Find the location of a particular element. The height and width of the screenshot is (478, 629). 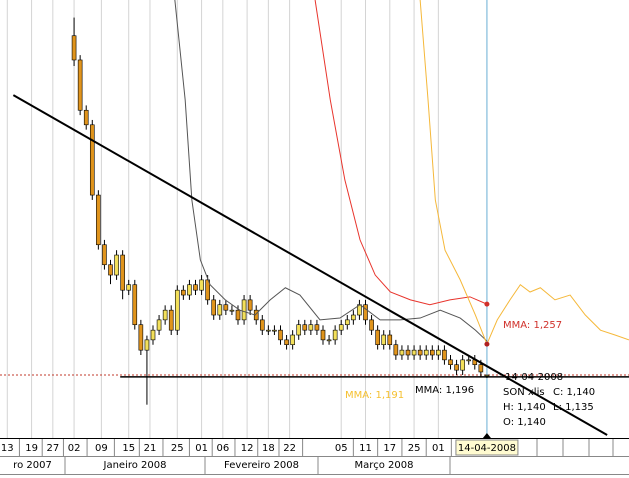

x-tick-label: 05 is located at coordinates (341, 448).